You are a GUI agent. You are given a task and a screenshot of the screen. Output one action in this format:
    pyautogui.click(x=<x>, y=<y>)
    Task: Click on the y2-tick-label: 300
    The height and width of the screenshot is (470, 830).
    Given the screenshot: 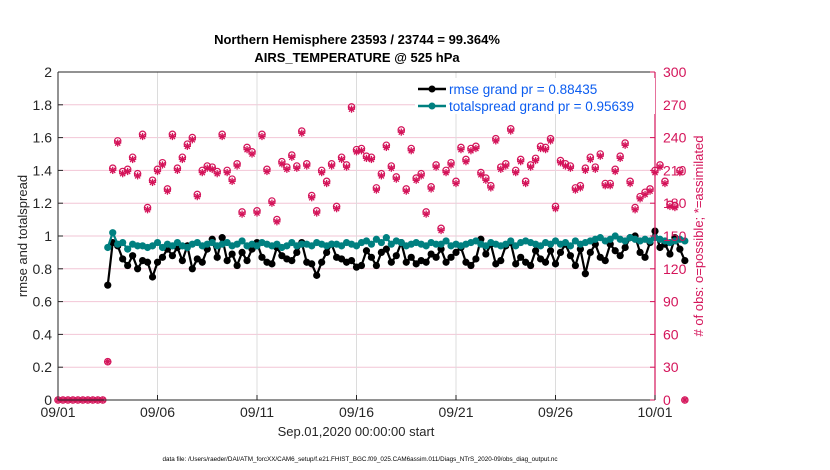 What is the action you would take?
    pyautogui.click(x=675, y=72)
    